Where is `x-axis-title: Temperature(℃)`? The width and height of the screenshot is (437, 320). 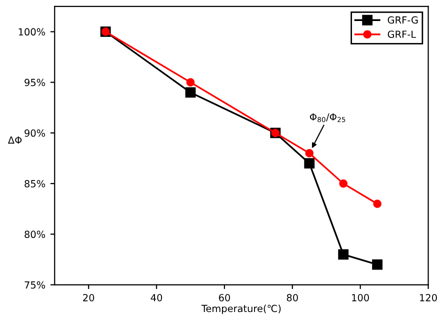
x-axis-title: Temperature(℃) is located at coordinates (241, 309).